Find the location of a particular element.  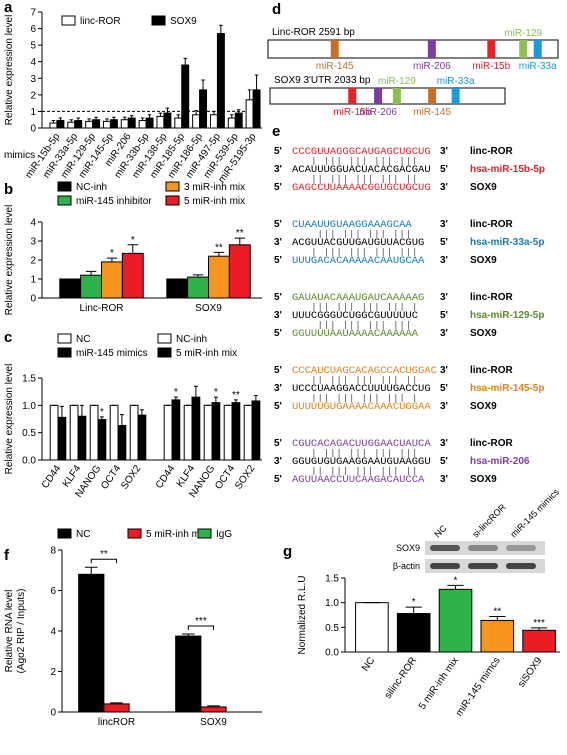

y-tick-label: 1.5 is located at coordinates (332, 579).